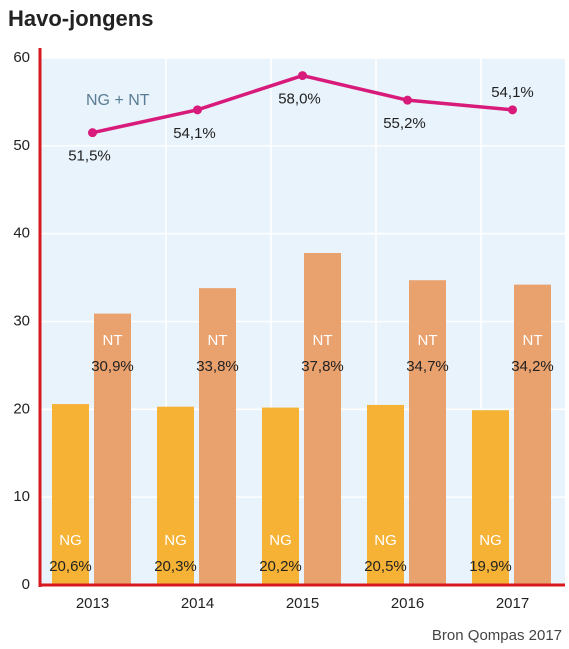  What do you see at coordinates (404, 123) in the screenshot?
I see `line-label: 55,2%` at bounding box center [404, 123].